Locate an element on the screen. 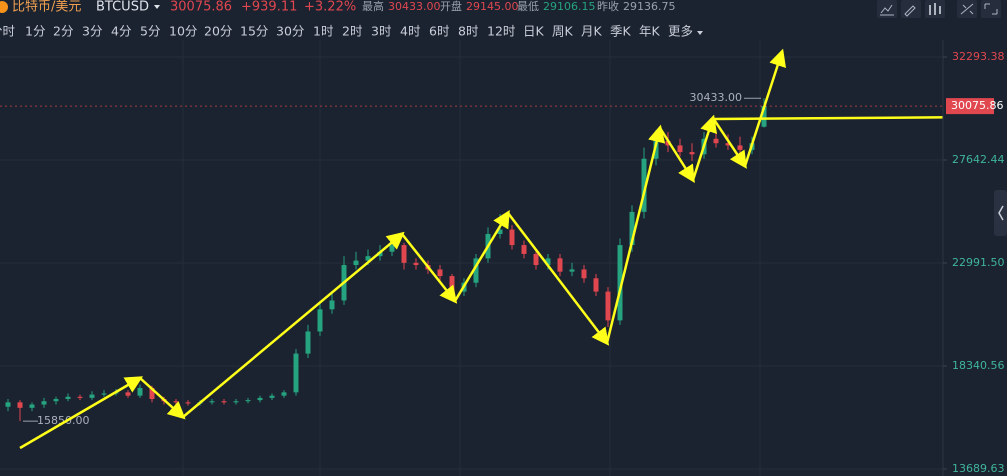 This screenshot has height=476, width=1007. coin-icon is located at coordinates (4, 7).